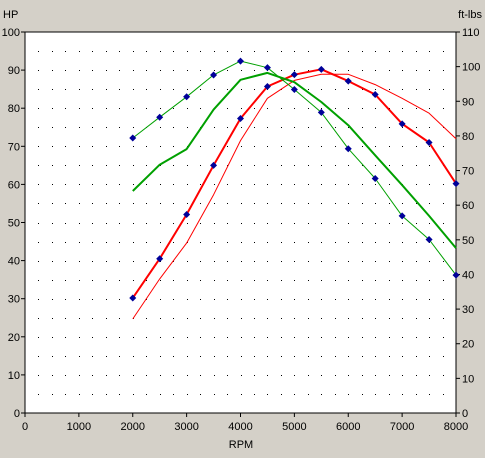 The image size is (485, 458). What do you see at coordinates (348, 427) in the screenshot?
I see `x-tick-label: 6000` at bounding box center [348, 427].